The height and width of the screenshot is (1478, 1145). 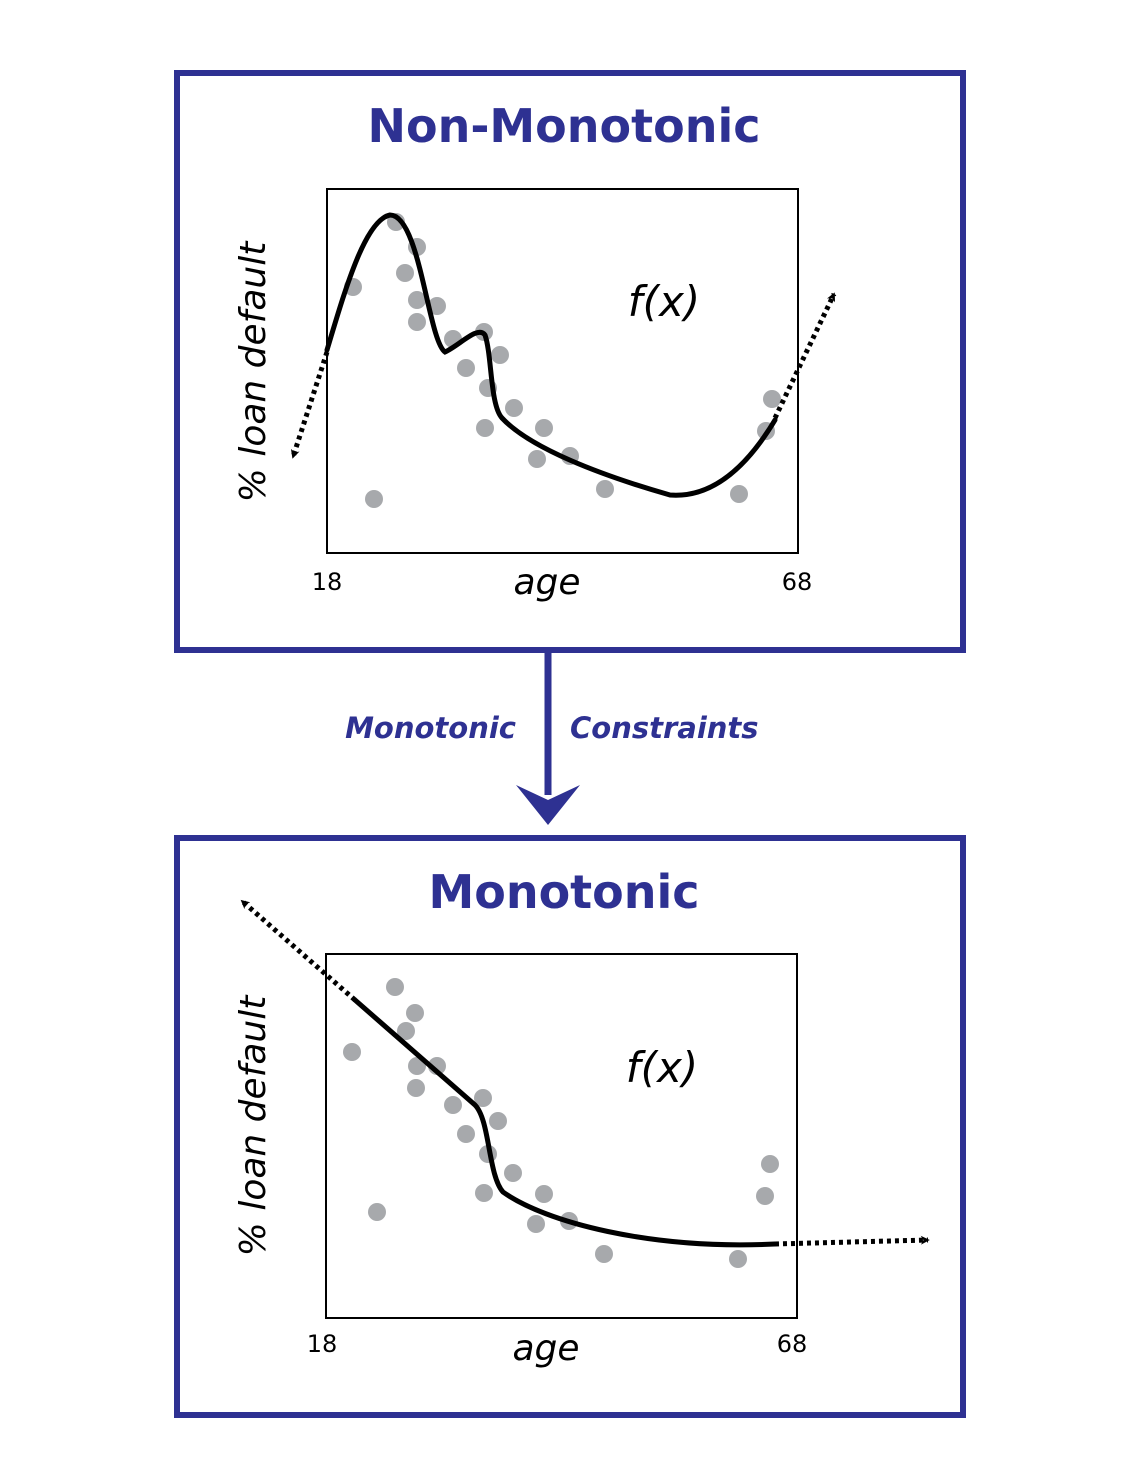 I want to click on panel-title: Monotonic, so click(x=563, y=892).